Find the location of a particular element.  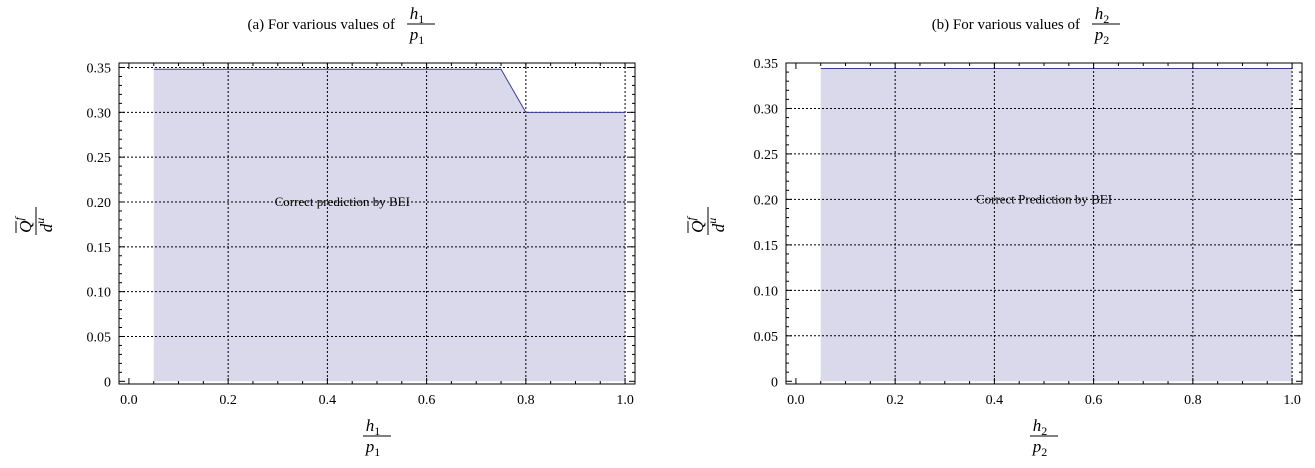

title-prefix: (a) For various values of is located at coordinates (321, 25).